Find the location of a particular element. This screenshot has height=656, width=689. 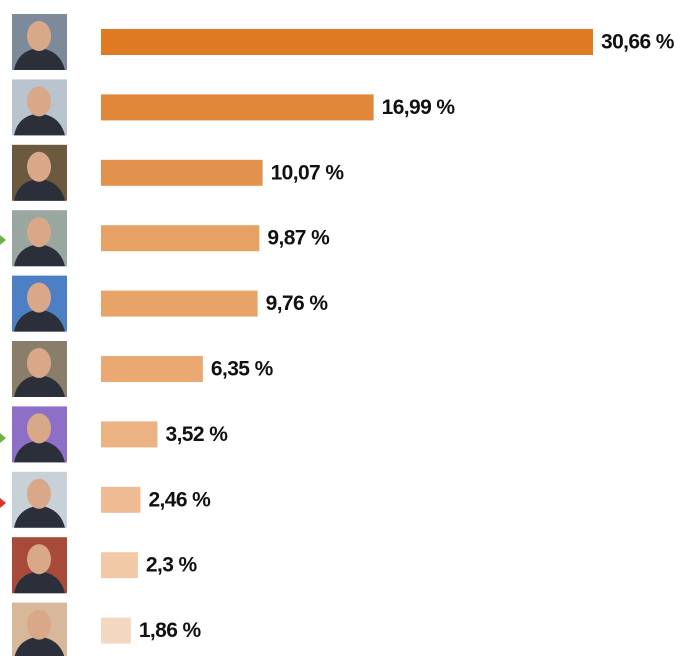

value-label: 10,07 % is located at coordinates (308, 172).